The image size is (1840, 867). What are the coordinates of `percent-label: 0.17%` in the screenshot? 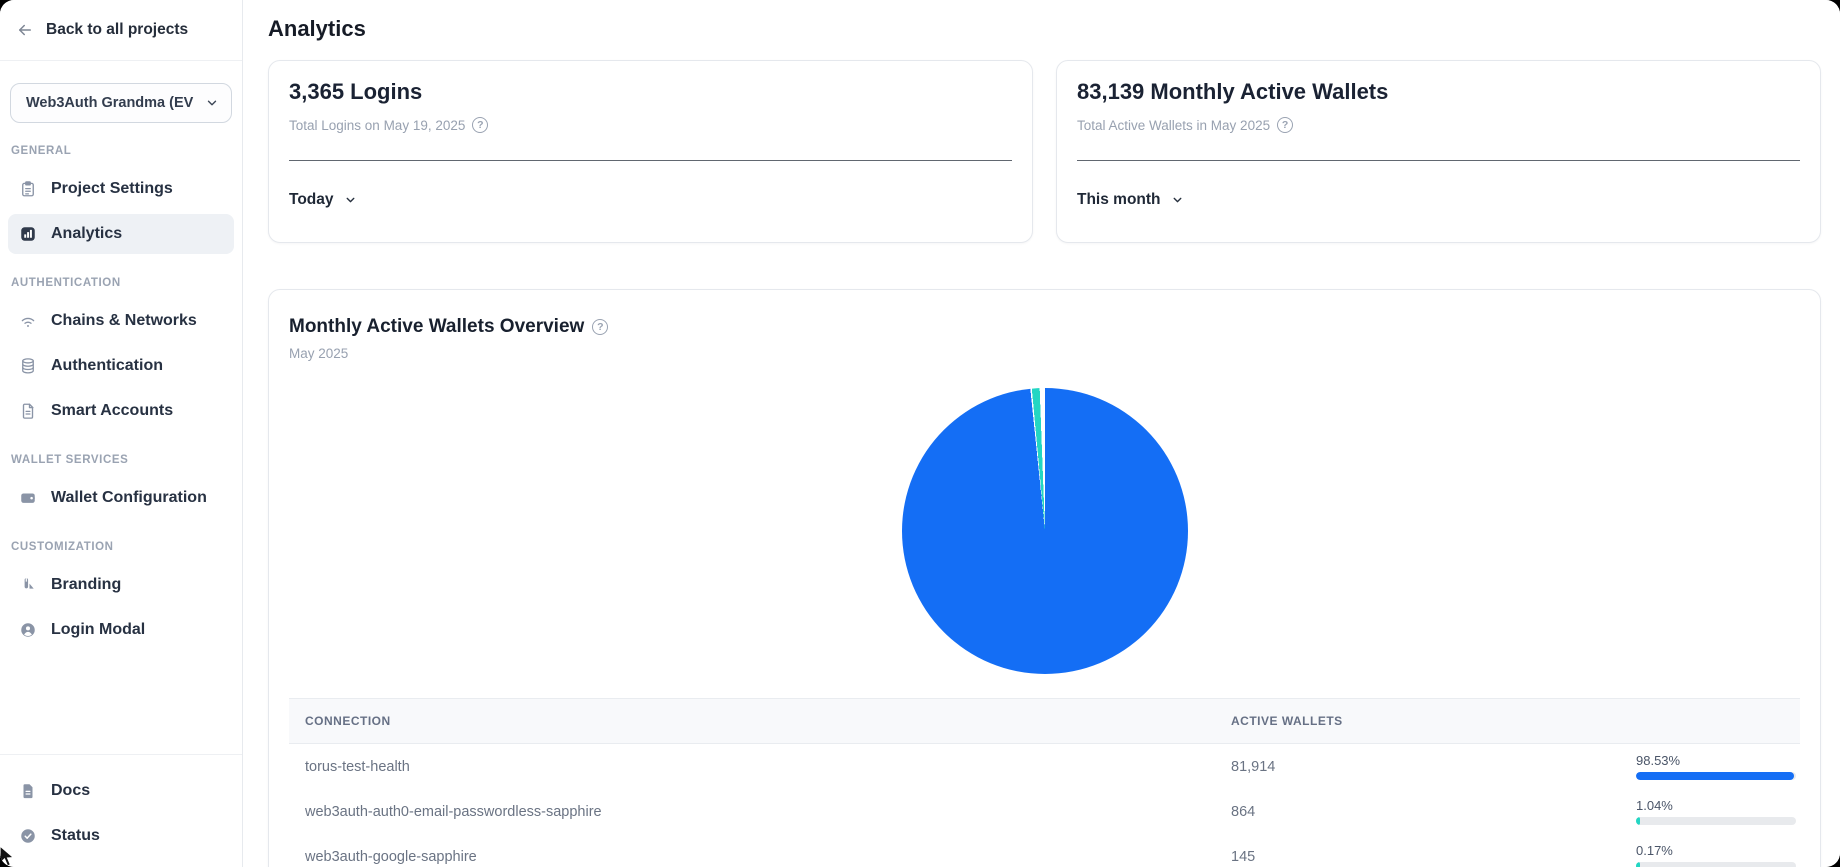 It's located at (1654, 850).